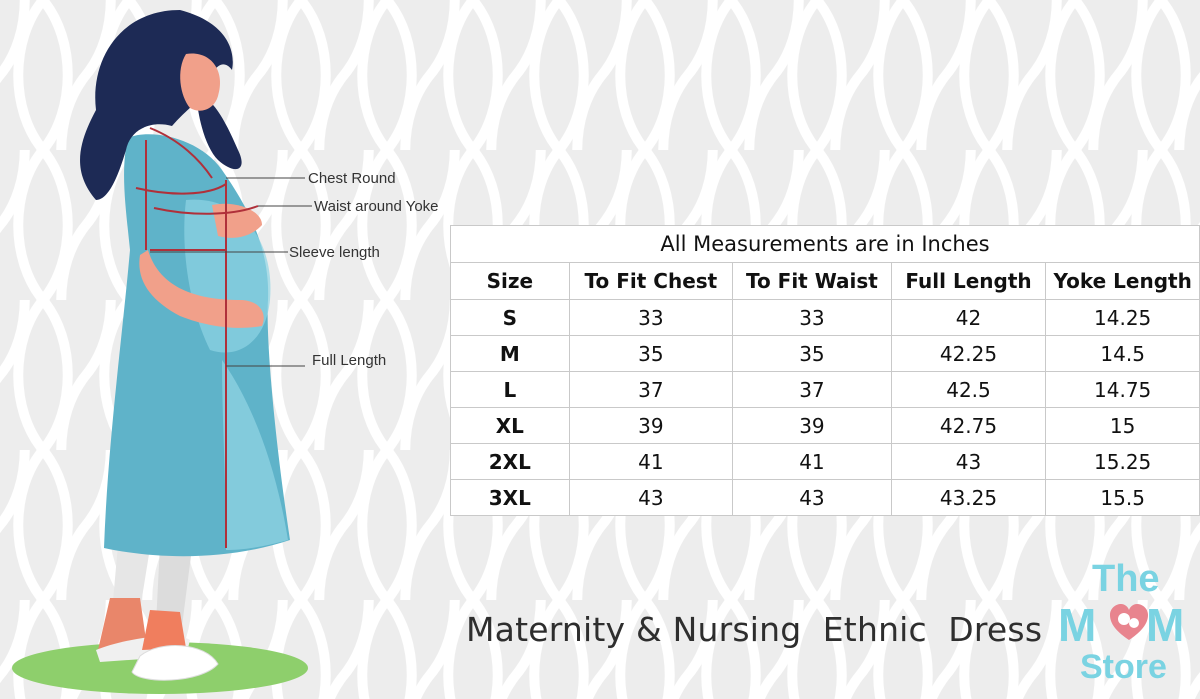 The height and width of the screenshot is (699, 1200). Describe the element at coordinates (1122, 497) in the screenshot. I see `cell-yoke-length: 15.5` at that location.